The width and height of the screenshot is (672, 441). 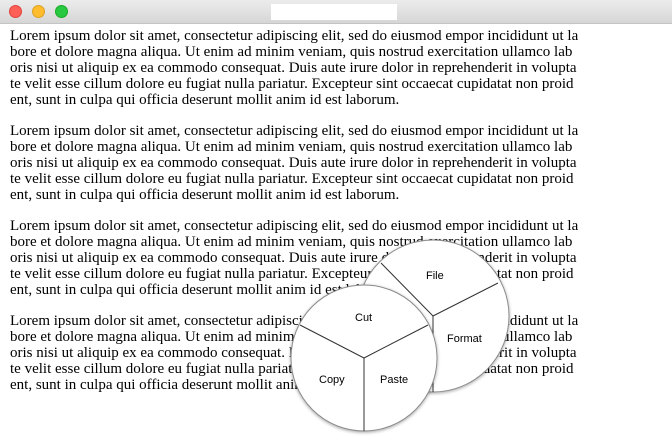 I want to click on window-maximize-button, so click(x=61, y=11).